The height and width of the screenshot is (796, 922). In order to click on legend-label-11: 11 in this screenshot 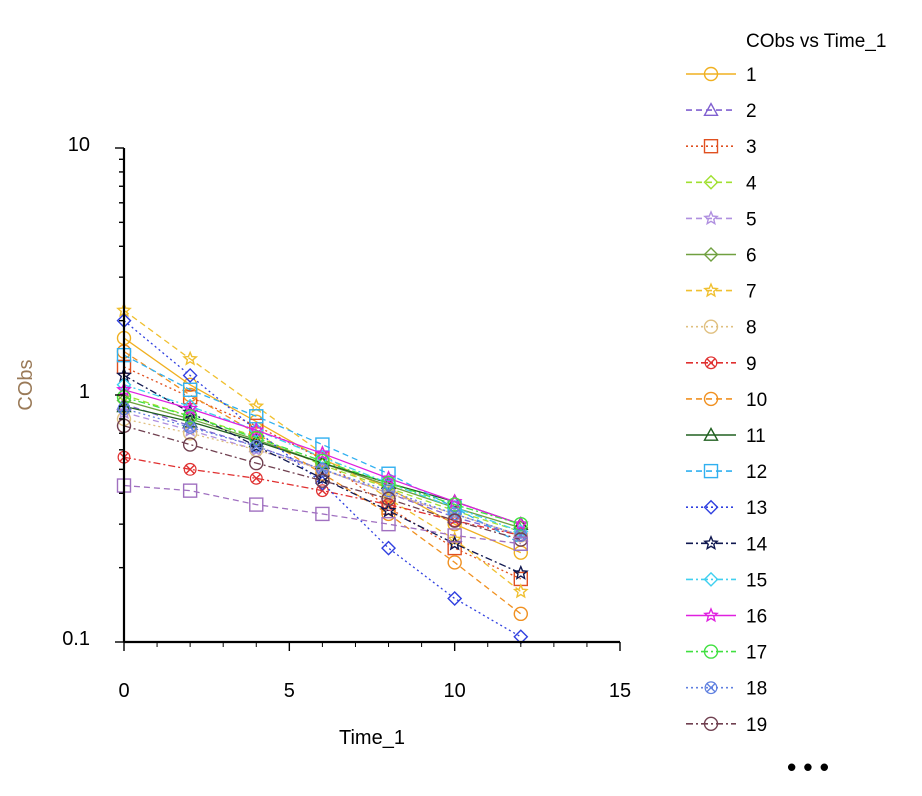, I will do `click(756, 436)`.